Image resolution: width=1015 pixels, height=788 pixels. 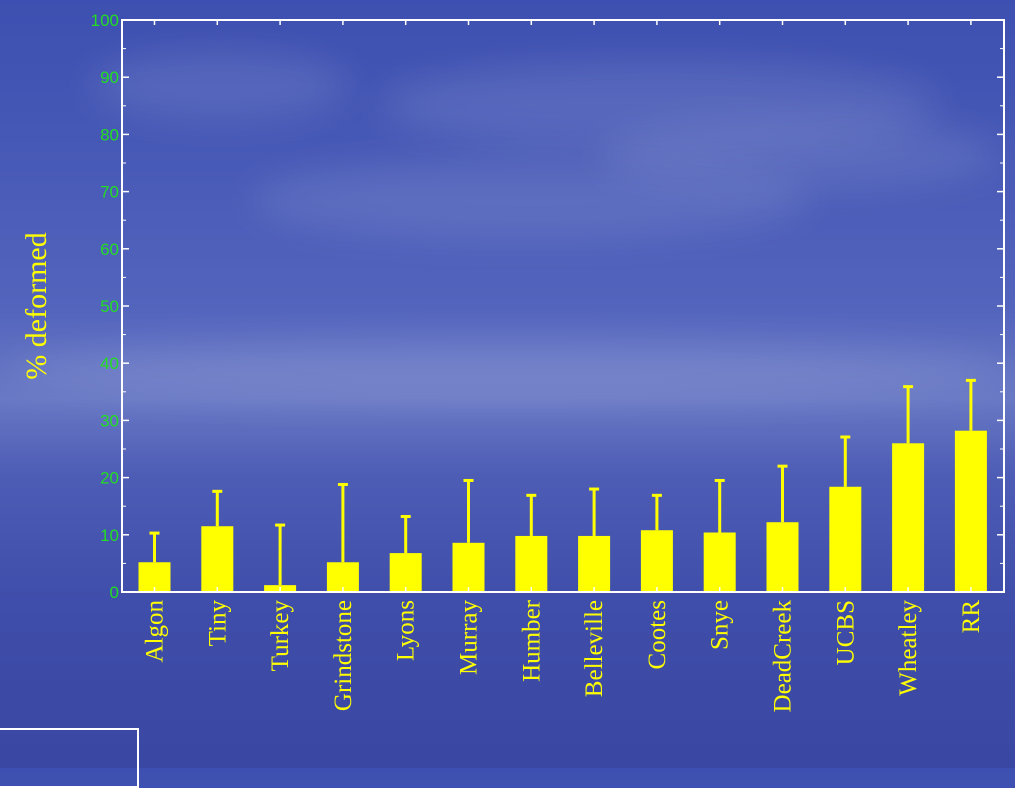 I want to click on y-tick-label: 70, so click(x=109, y=192).